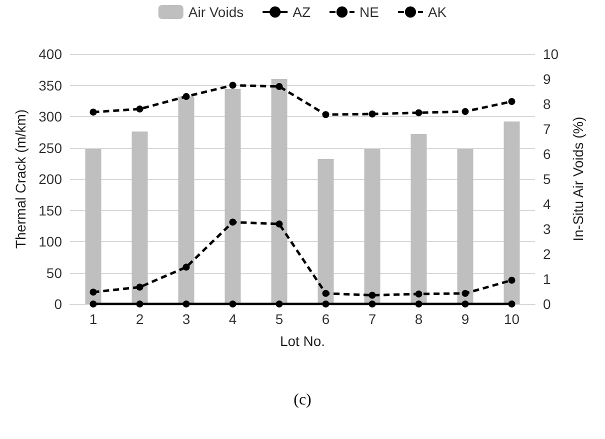  What do you see at coordinates (465, 319) in the screenshot?
I see `x-tick-label: 9` at bounding box center [465, 319].